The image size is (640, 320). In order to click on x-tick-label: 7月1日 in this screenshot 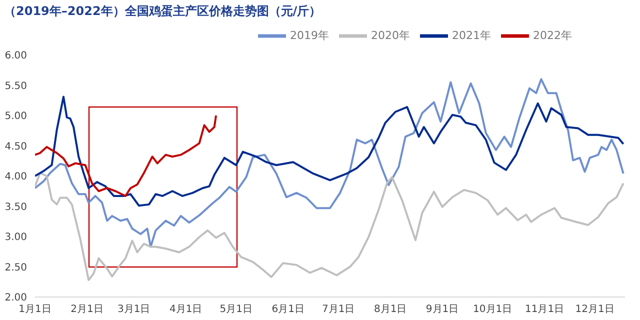, I will do `click(338, 310)`.